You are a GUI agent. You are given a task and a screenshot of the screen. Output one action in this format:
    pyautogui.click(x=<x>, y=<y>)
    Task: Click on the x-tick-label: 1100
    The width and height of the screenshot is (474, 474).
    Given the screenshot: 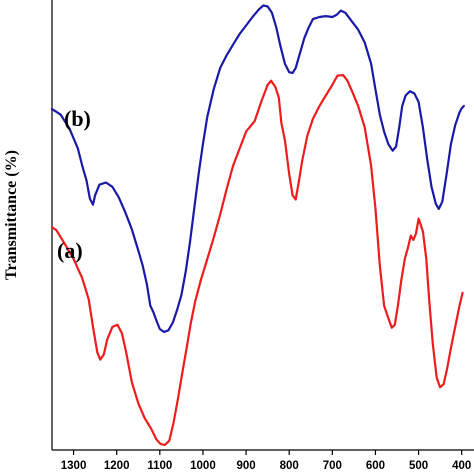 What is the action you would take?
    pyautogui.click(x=159, y=466)
    